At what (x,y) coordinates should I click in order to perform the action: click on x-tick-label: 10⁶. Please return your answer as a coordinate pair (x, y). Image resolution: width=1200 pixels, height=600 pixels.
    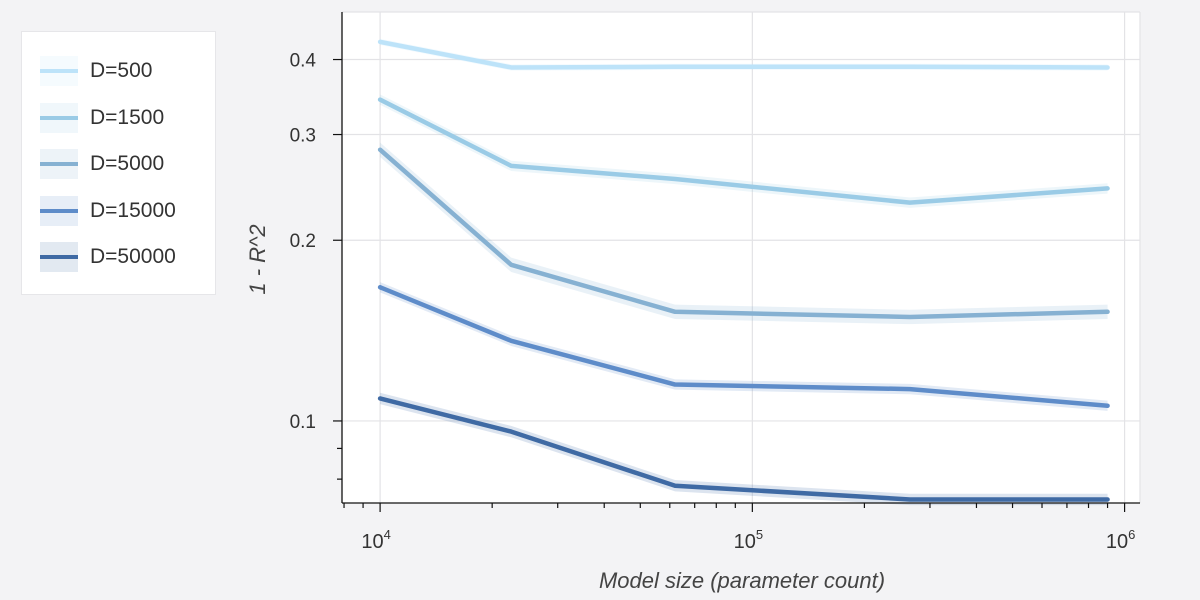
    Looking at the image, I should click on (1120, 540).